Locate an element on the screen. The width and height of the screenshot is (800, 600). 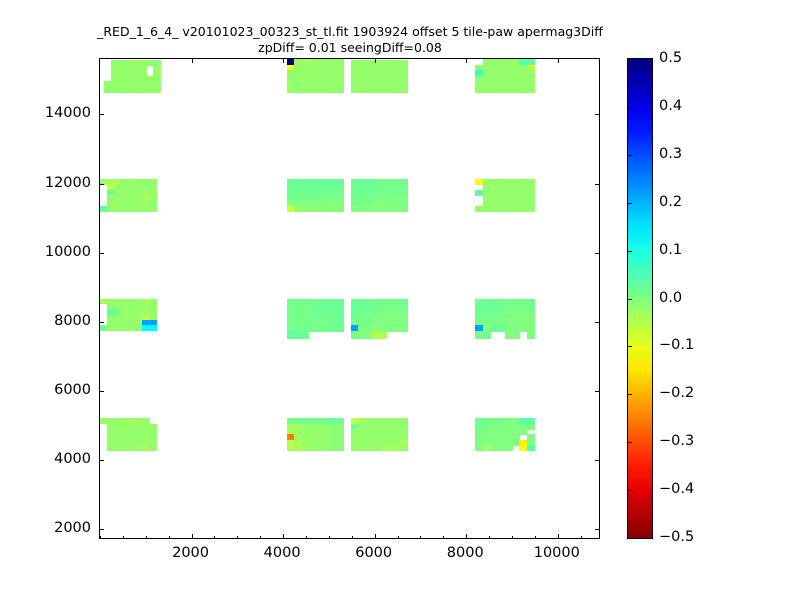
colorbar-ticklabel: 0.1 is located at coordinates (671, 249).